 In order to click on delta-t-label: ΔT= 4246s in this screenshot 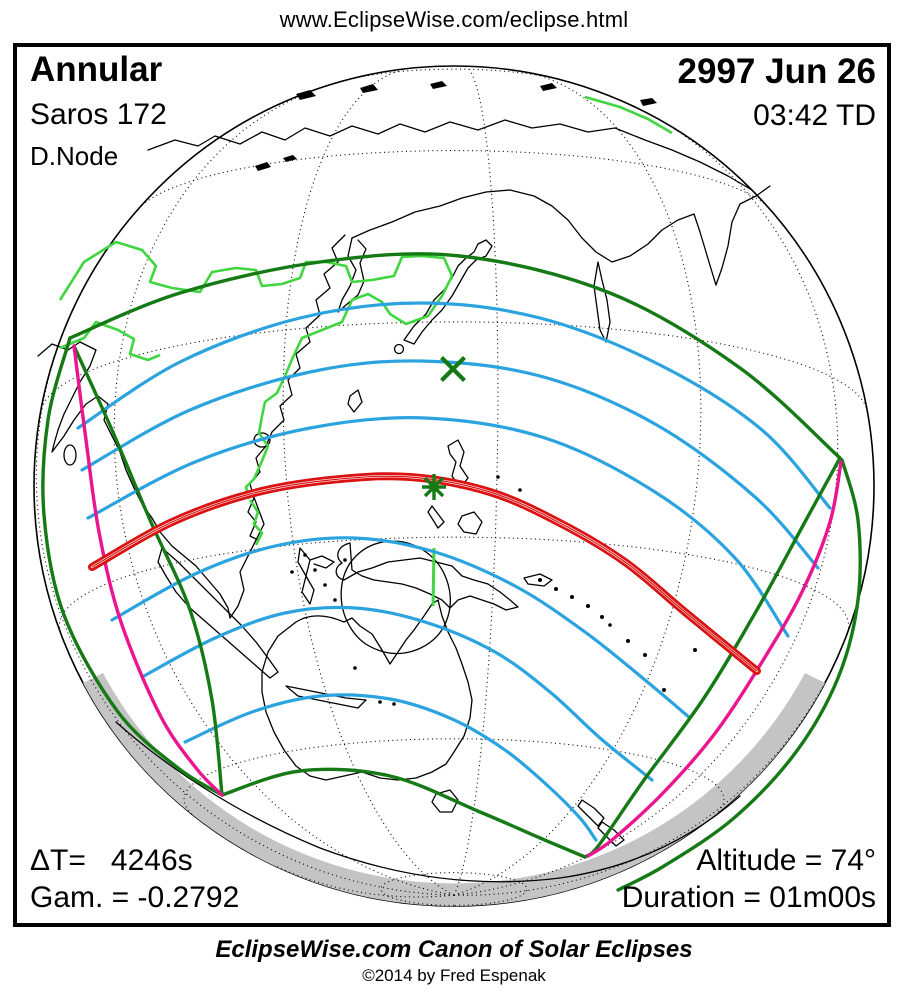, I will do `click(111, 860)`.